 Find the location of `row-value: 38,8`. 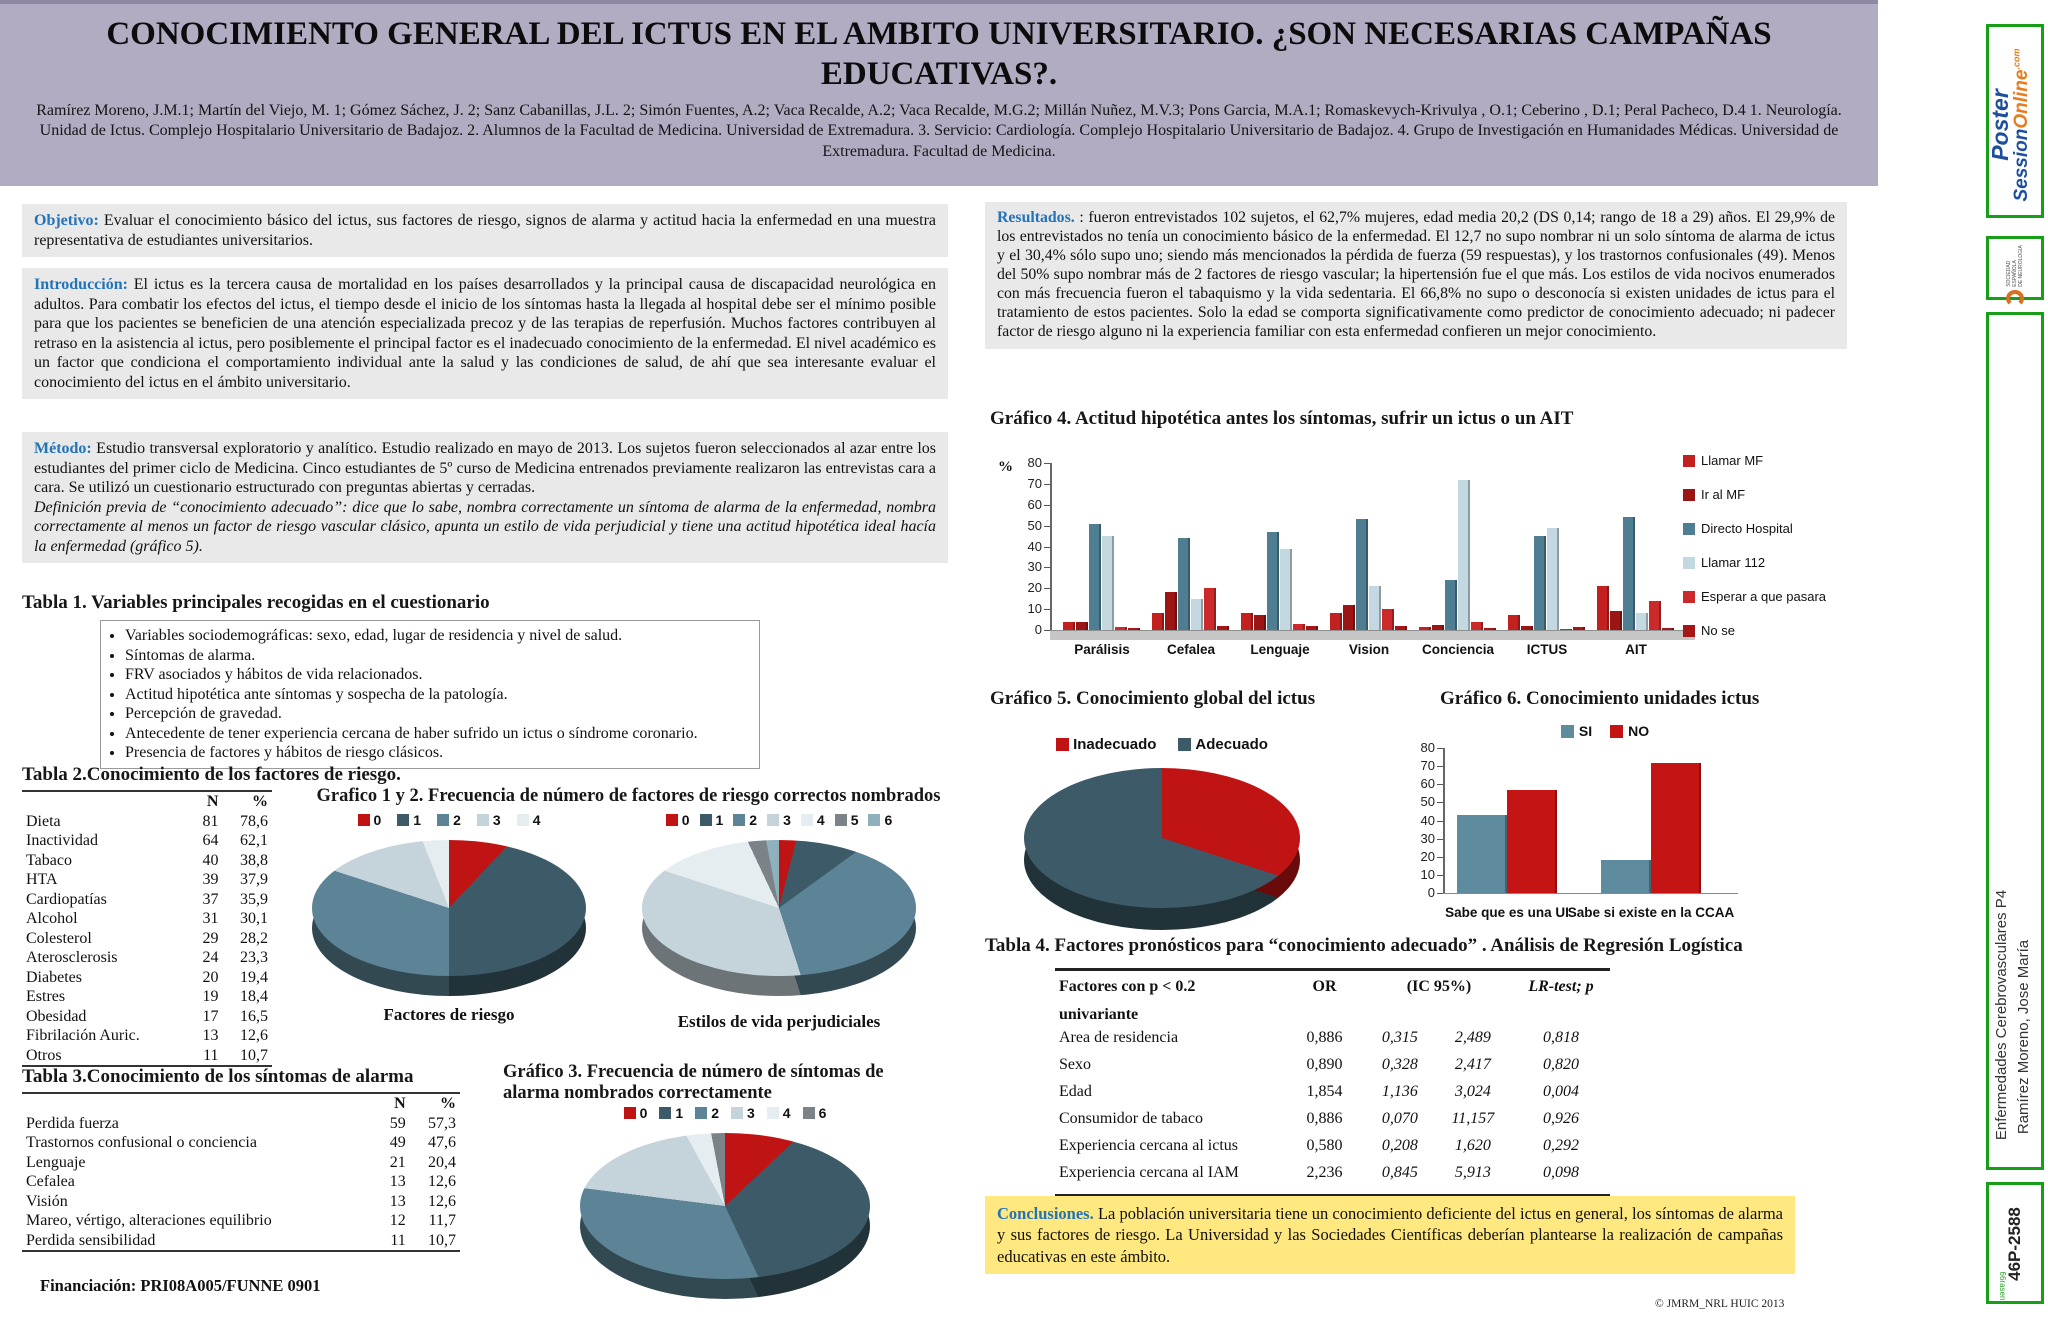

row-value: 38,8 is located at coordinates (254, 860).